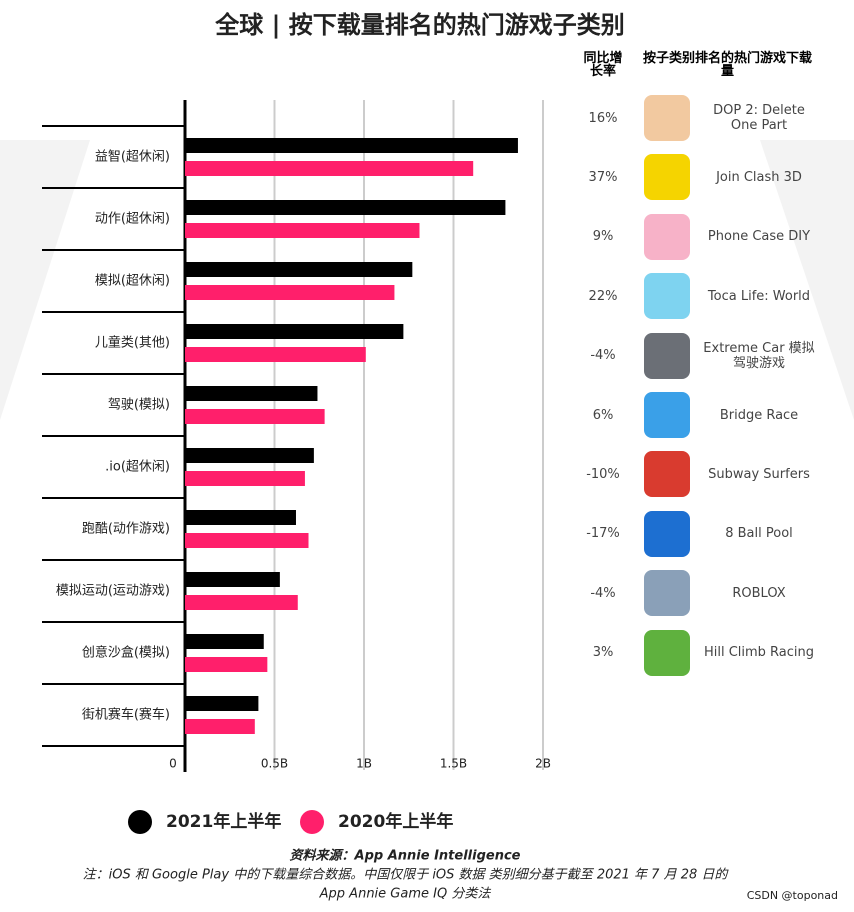 The image size is (854, 912). Describe the element at coordinates (453, 764) in the screenshot. I see `x-tick-label: 1.5B` at that location.